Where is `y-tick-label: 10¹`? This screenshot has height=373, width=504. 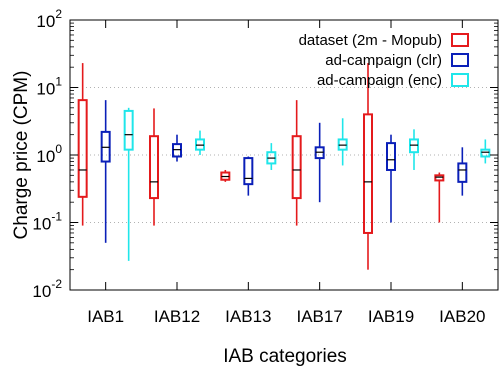
y-tick-label: 10¹ is located at coordinates (49, 87).